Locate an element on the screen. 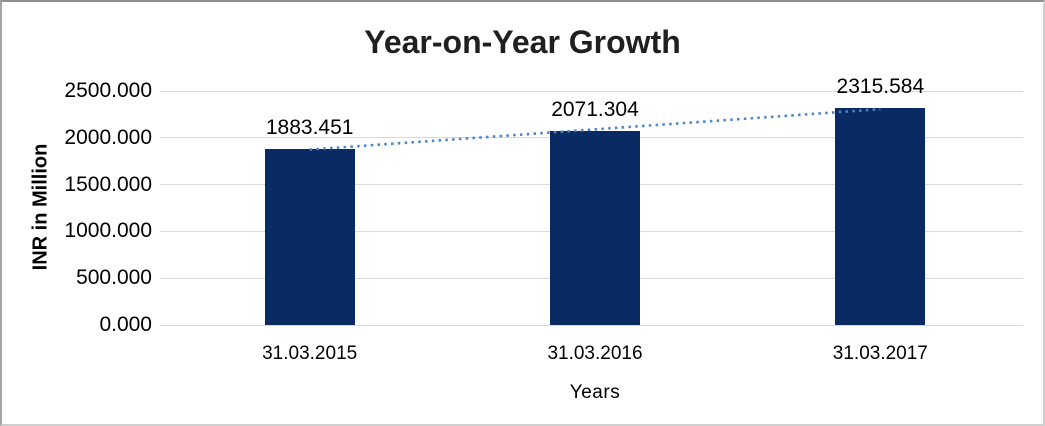  bar-31.03.2016 is located at coordinates (595, 228).